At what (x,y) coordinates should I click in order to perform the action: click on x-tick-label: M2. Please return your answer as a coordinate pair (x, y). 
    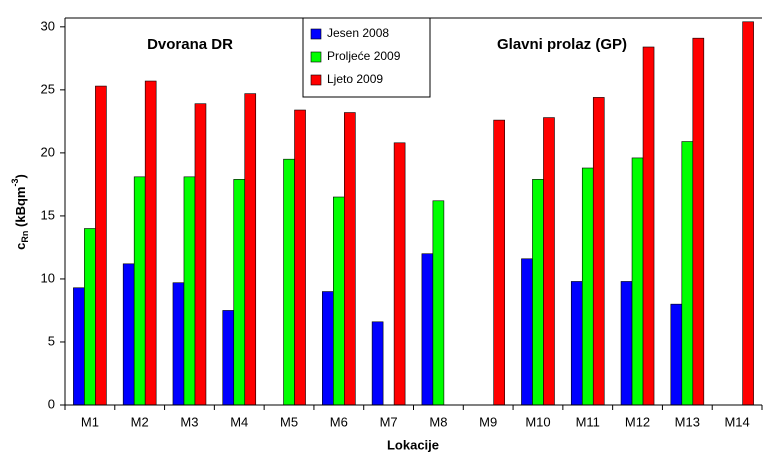
    Looking at the image, I should click on (140, 421).